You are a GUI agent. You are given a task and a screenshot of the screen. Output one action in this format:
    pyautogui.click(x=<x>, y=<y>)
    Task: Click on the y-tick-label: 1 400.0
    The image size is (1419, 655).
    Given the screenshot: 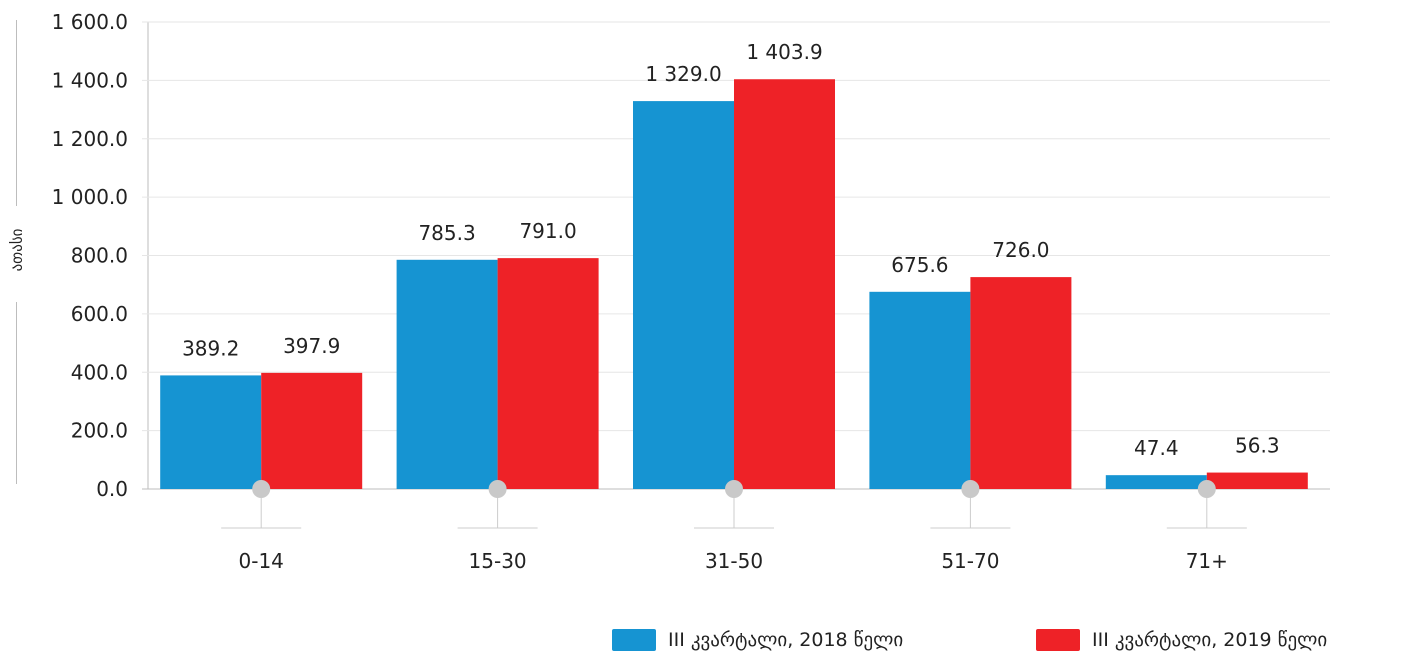 What is the action you would take?
    pyautogui.click(x=90, y=80)
    